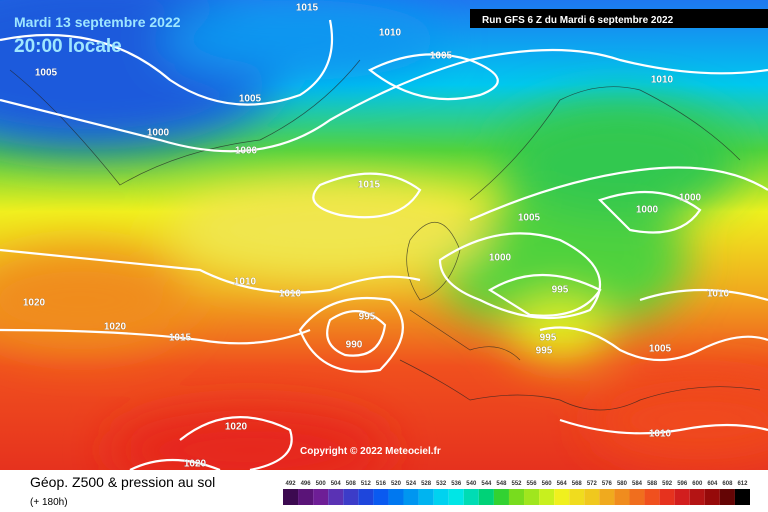 The height and width of the screenshot is (512, 768). What do you see at coordinates (667, 484) in the screenshot?
I see `scale-label: 592` at bounding box center [667, 484].